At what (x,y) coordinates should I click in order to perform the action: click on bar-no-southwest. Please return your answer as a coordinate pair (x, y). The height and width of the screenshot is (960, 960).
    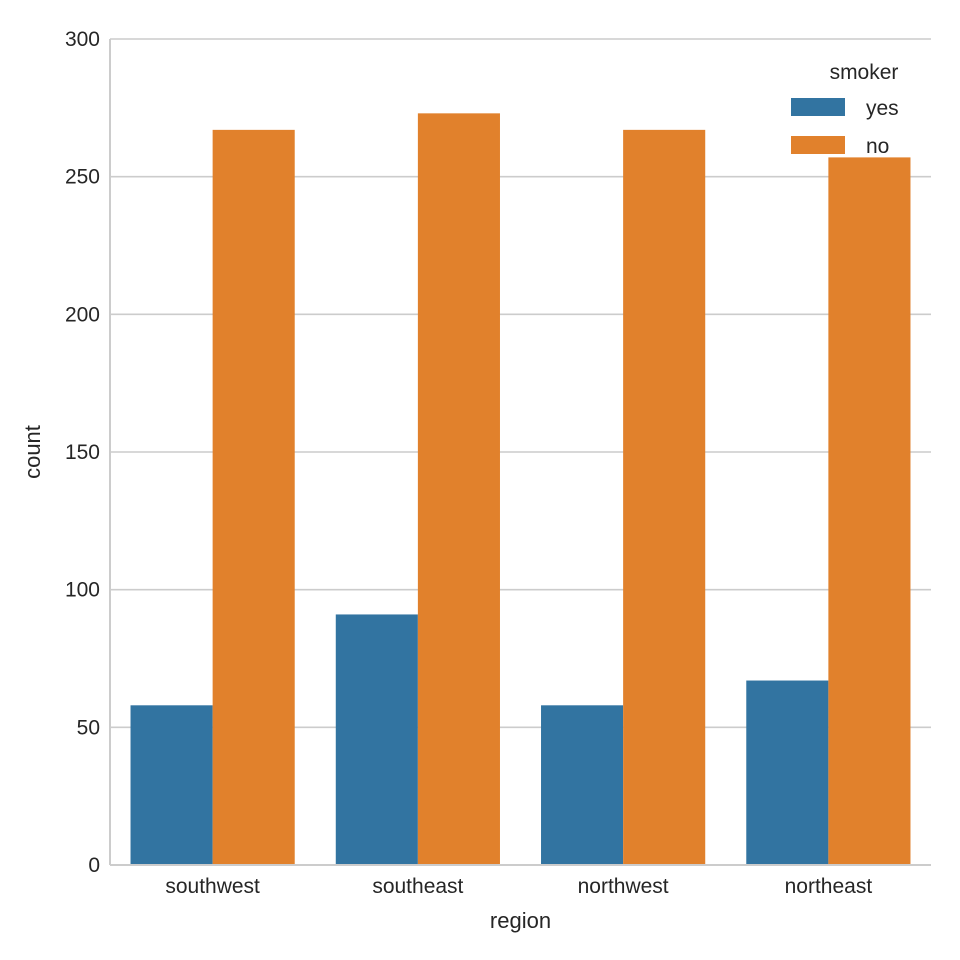
    Looking at the image, I should click on (253, 497).